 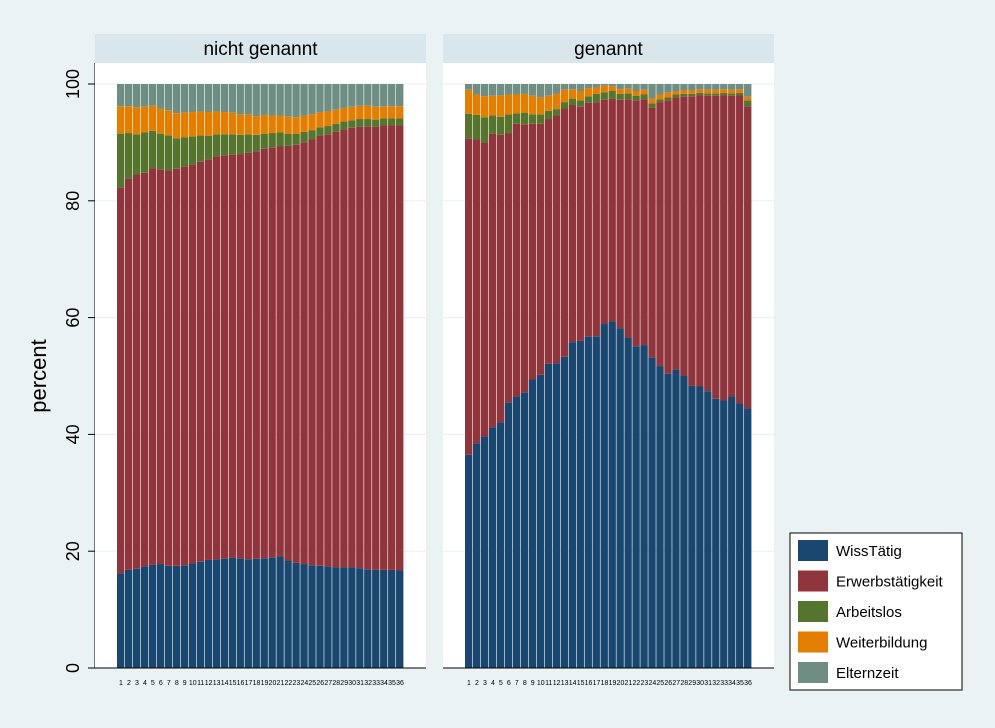 What do you see at coordinates (240, 356) in the screenshot?
I see `panel-1-bar-16-erwerbstätigkeit` at bounding box center [240, 356].